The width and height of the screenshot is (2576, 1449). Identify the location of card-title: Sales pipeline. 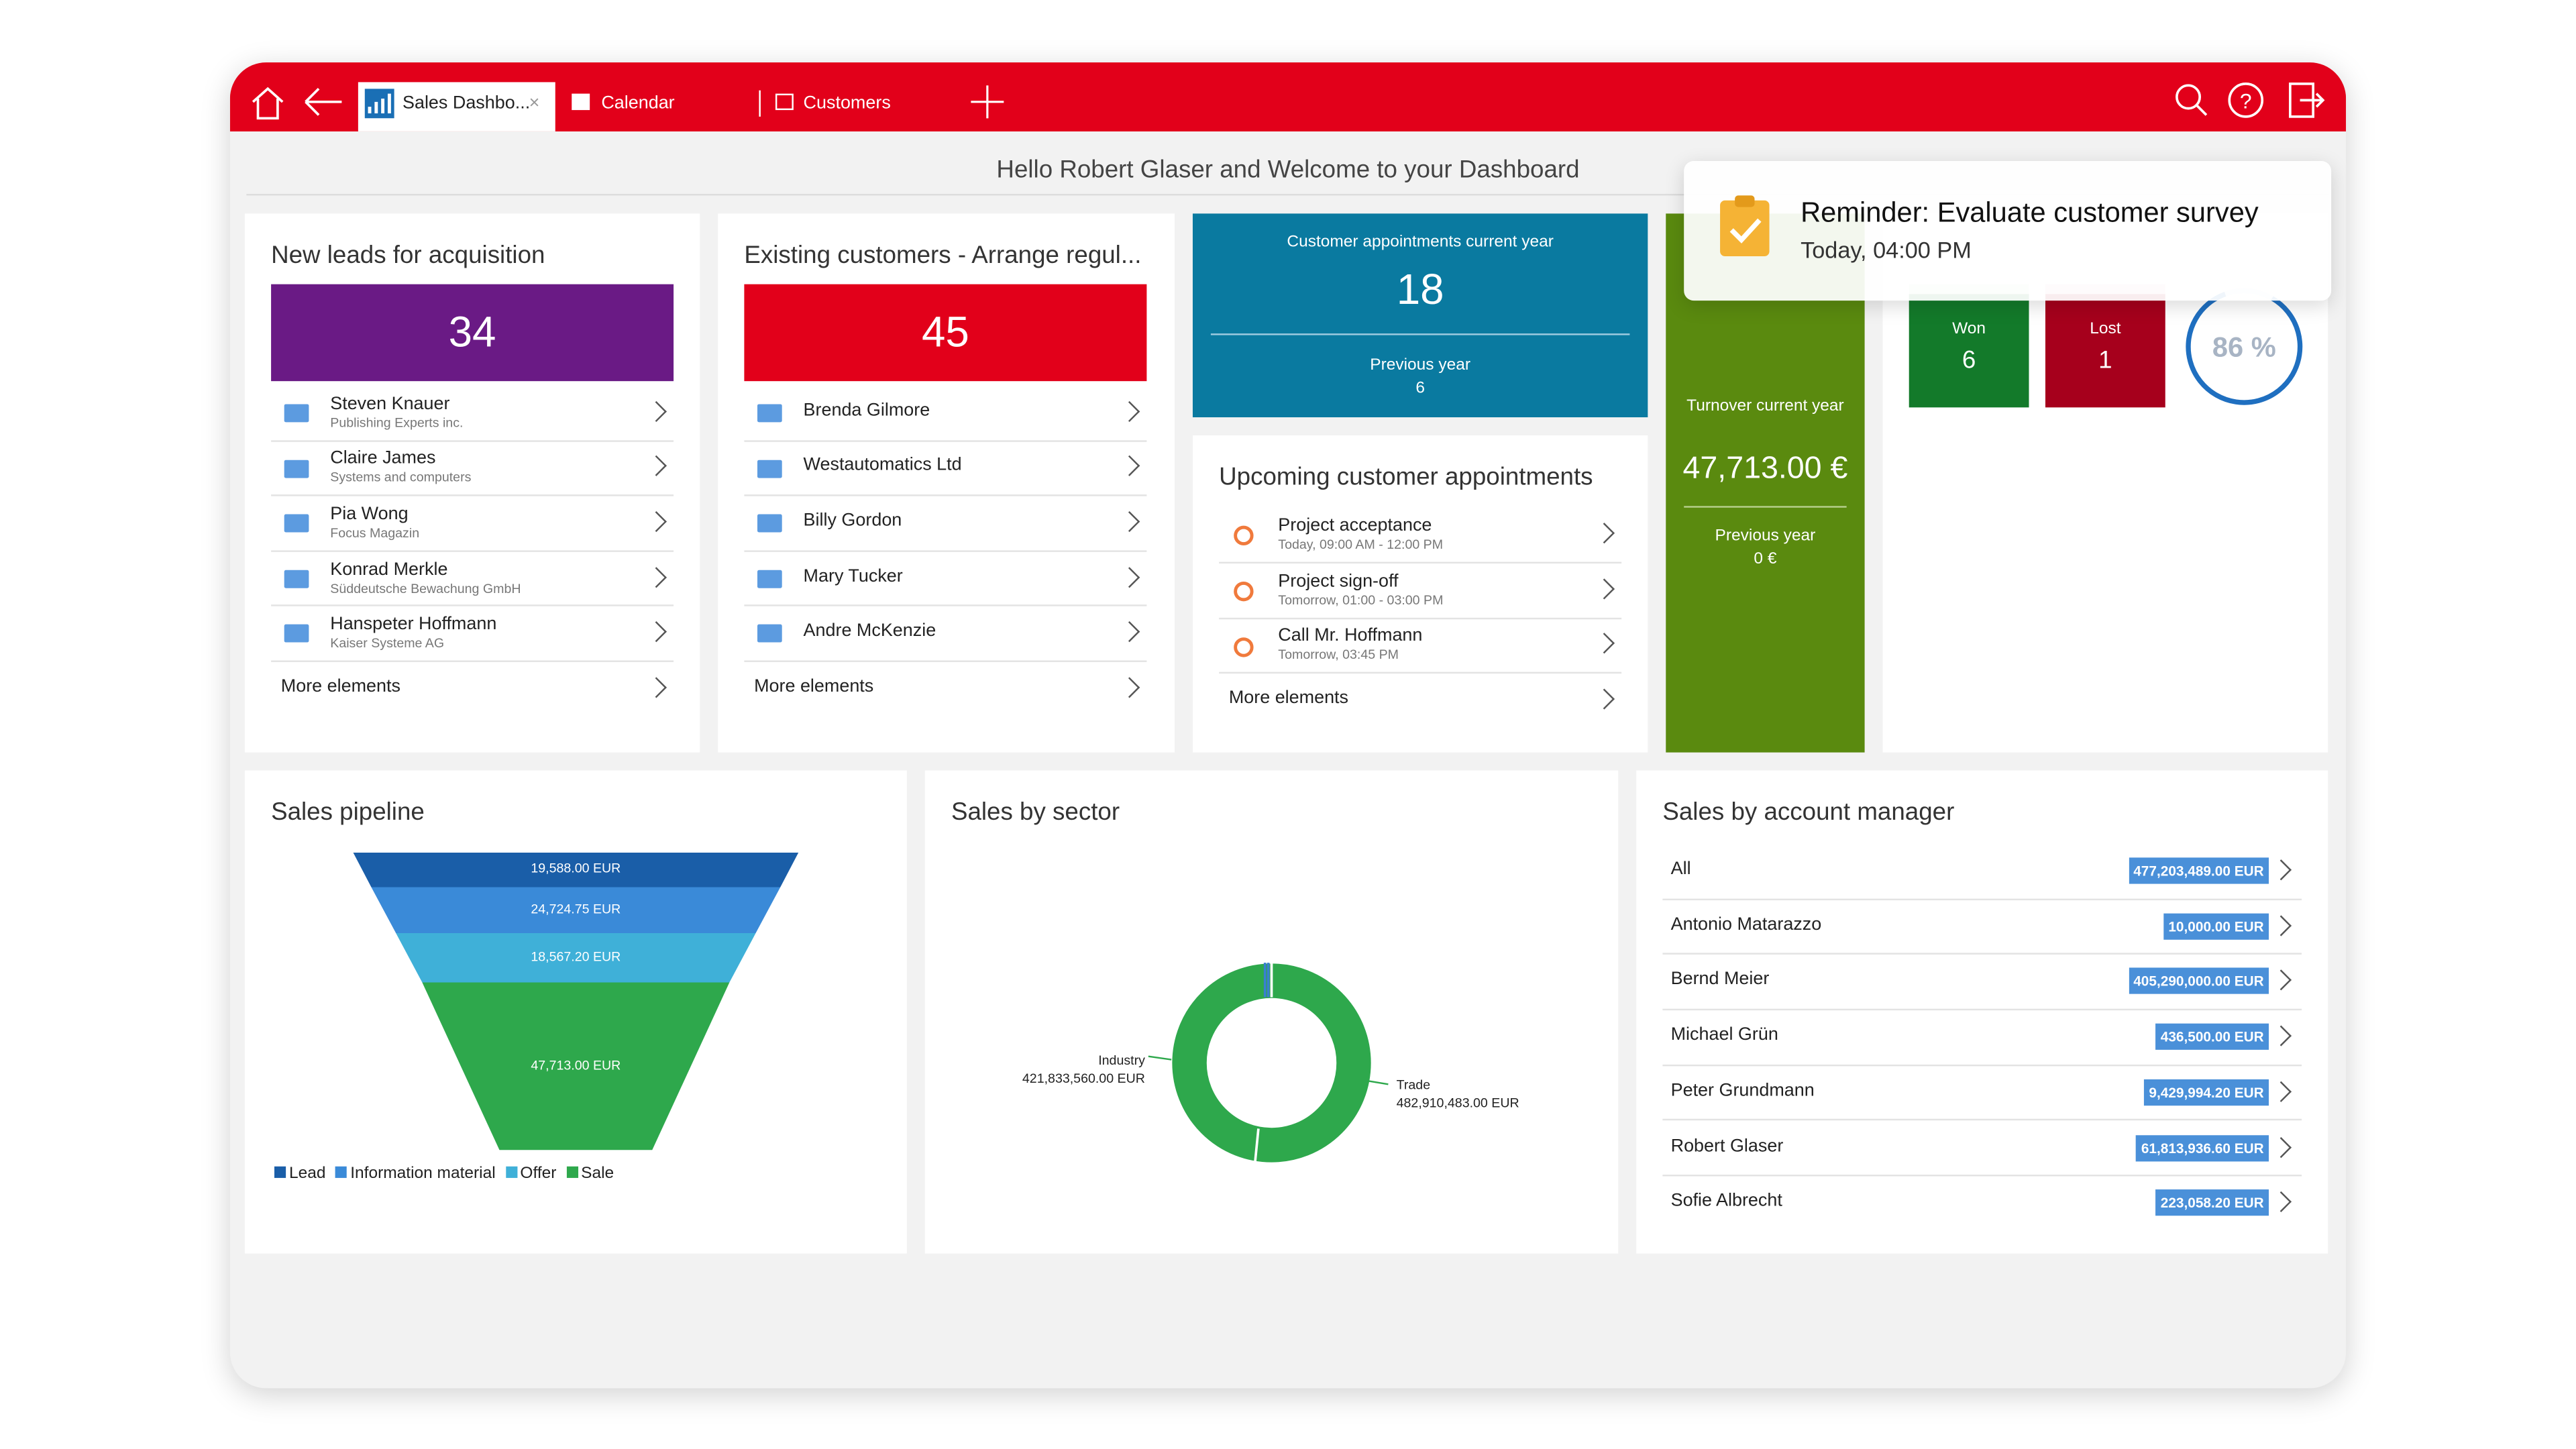
(348, 812).